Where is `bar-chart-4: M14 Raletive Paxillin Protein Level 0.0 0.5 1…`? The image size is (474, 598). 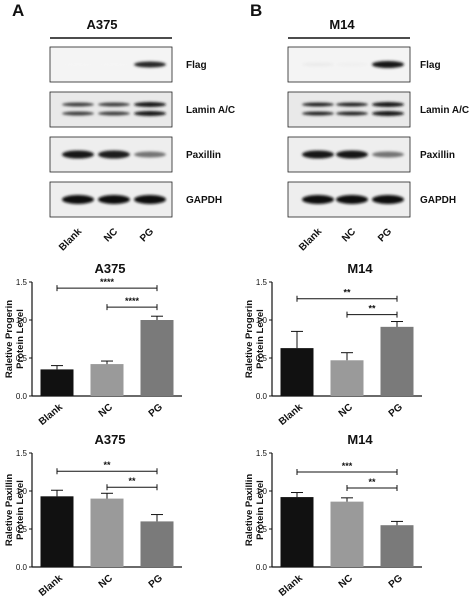
bar-chart-4: M14 Raletive Paxillin Protein Level 0.0 0.5 1… is located at coordinates (333, 515).